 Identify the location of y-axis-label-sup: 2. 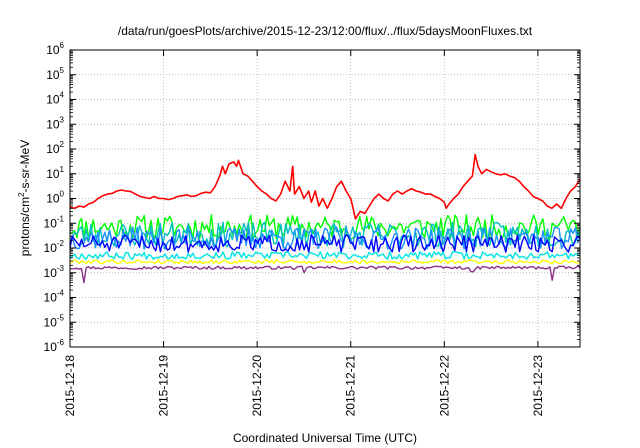
(21, 194).